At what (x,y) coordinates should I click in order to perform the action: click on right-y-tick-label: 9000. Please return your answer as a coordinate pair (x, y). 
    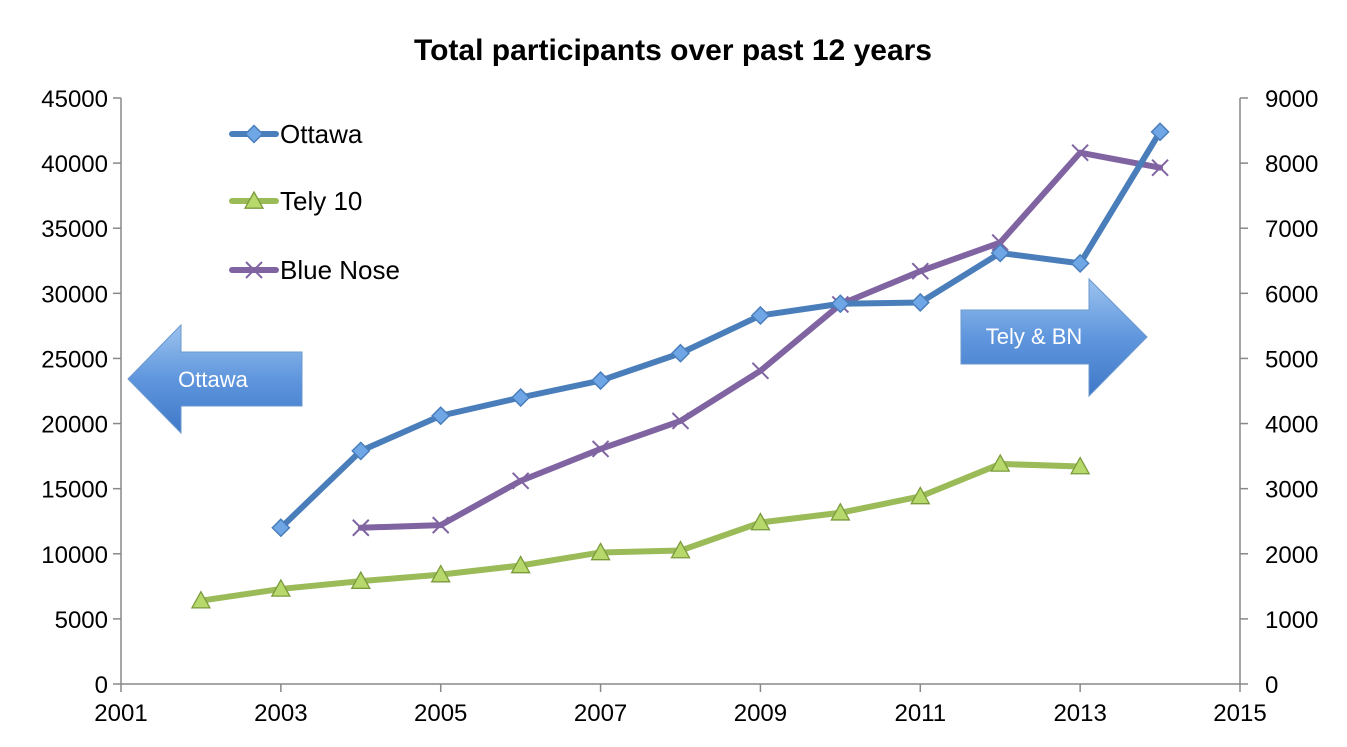
    Looking at the image, I should click on (1291, 99).